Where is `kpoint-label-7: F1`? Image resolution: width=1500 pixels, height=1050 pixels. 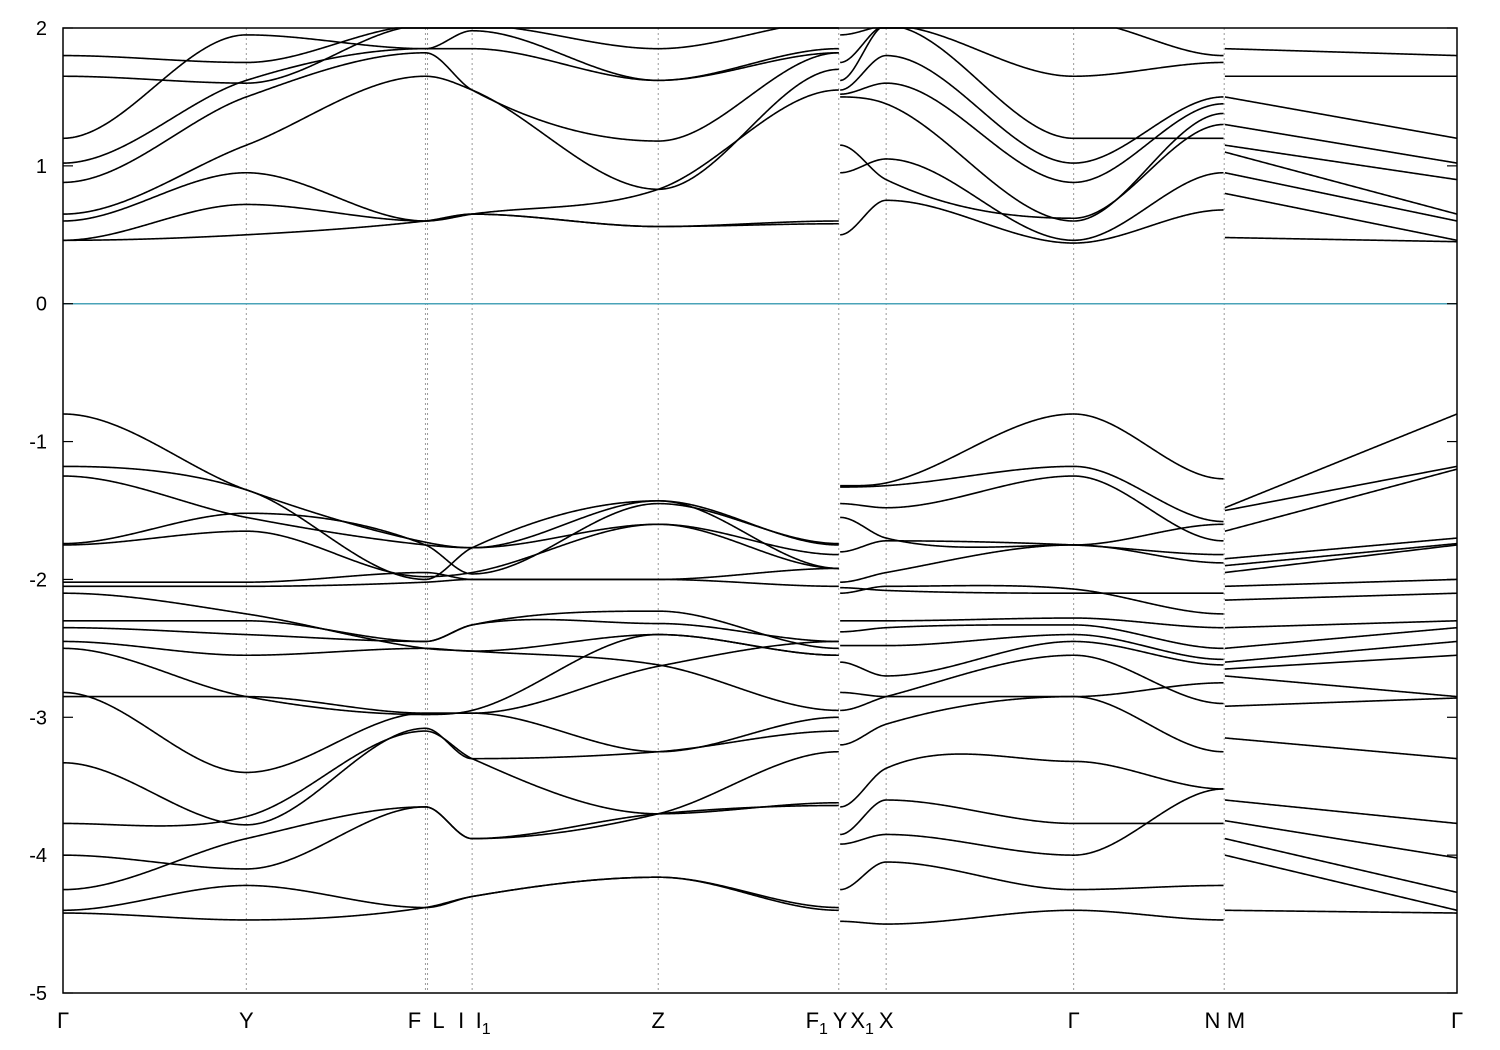 kpoint-label-7: F1 is located at coordinates (817, 1023).